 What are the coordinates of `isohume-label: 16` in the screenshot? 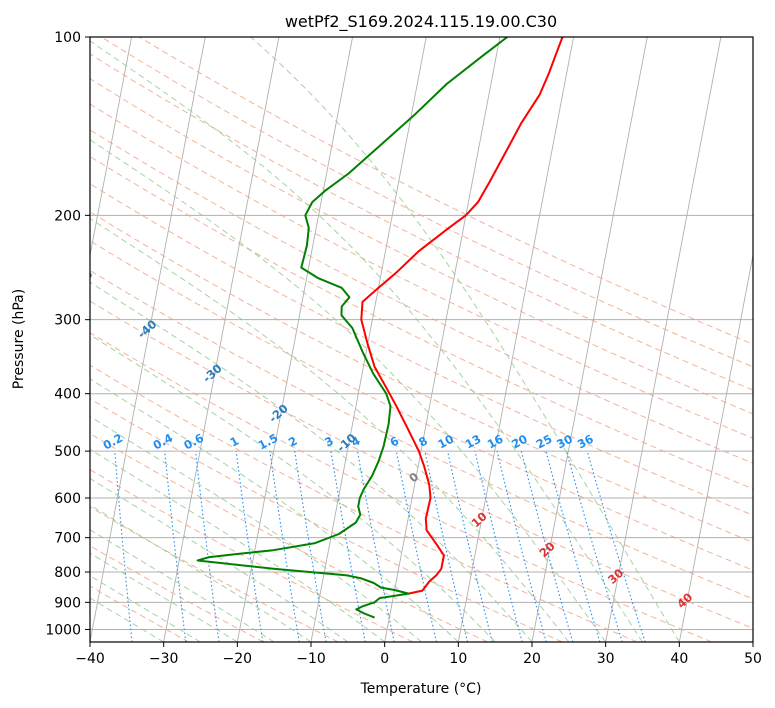 It's located at (495, 442).